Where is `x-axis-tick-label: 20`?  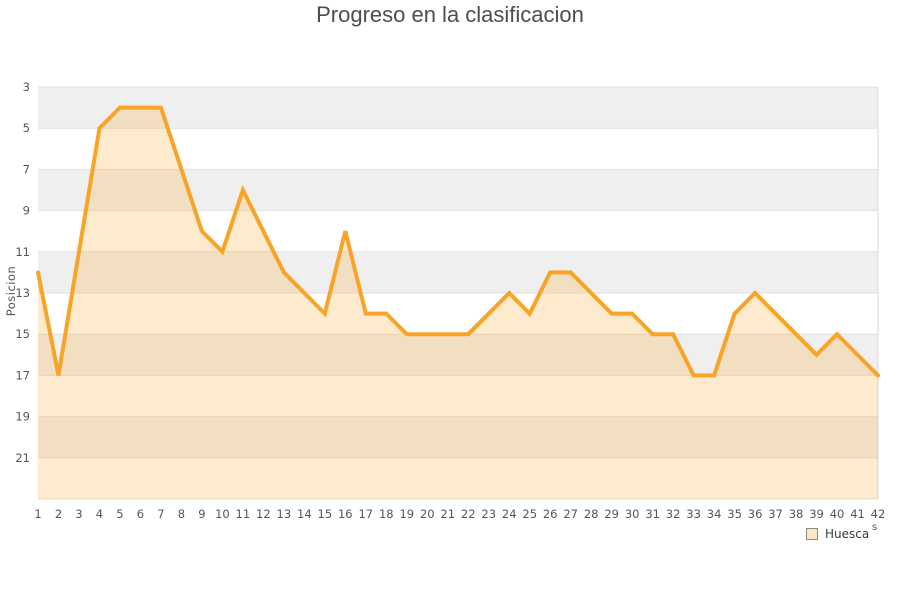
x-axis-tick-label: 20 is located at coordinates (427, 514).